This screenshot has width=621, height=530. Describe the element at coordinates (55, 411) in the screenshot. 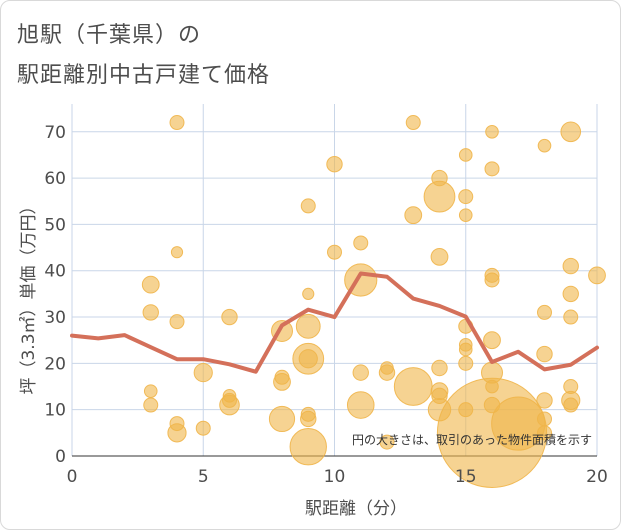

I see `y-tick-label: 10` at that location.